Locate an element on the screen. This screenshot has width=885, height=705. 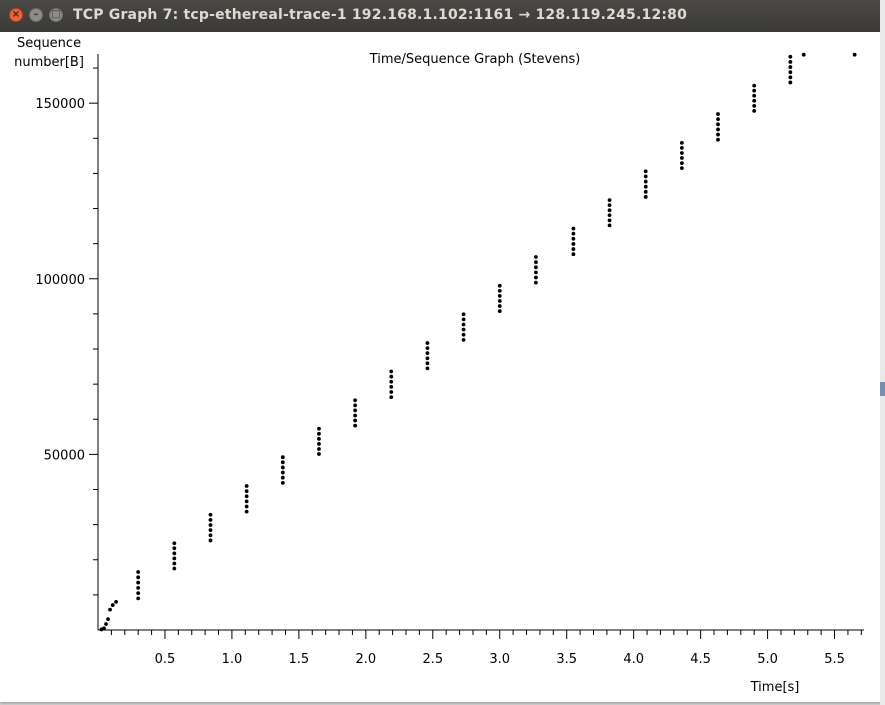
x-tick-label: 1.0 is located at coordinates (232, 659).